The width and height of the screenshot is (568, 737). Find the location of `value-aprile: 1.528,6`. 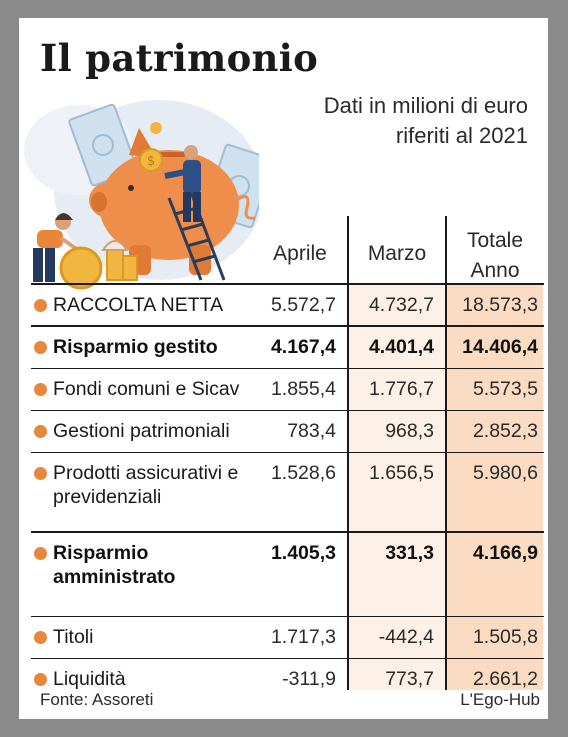

value-aprile: 1.528,6 is located at coordinates (303, 473).